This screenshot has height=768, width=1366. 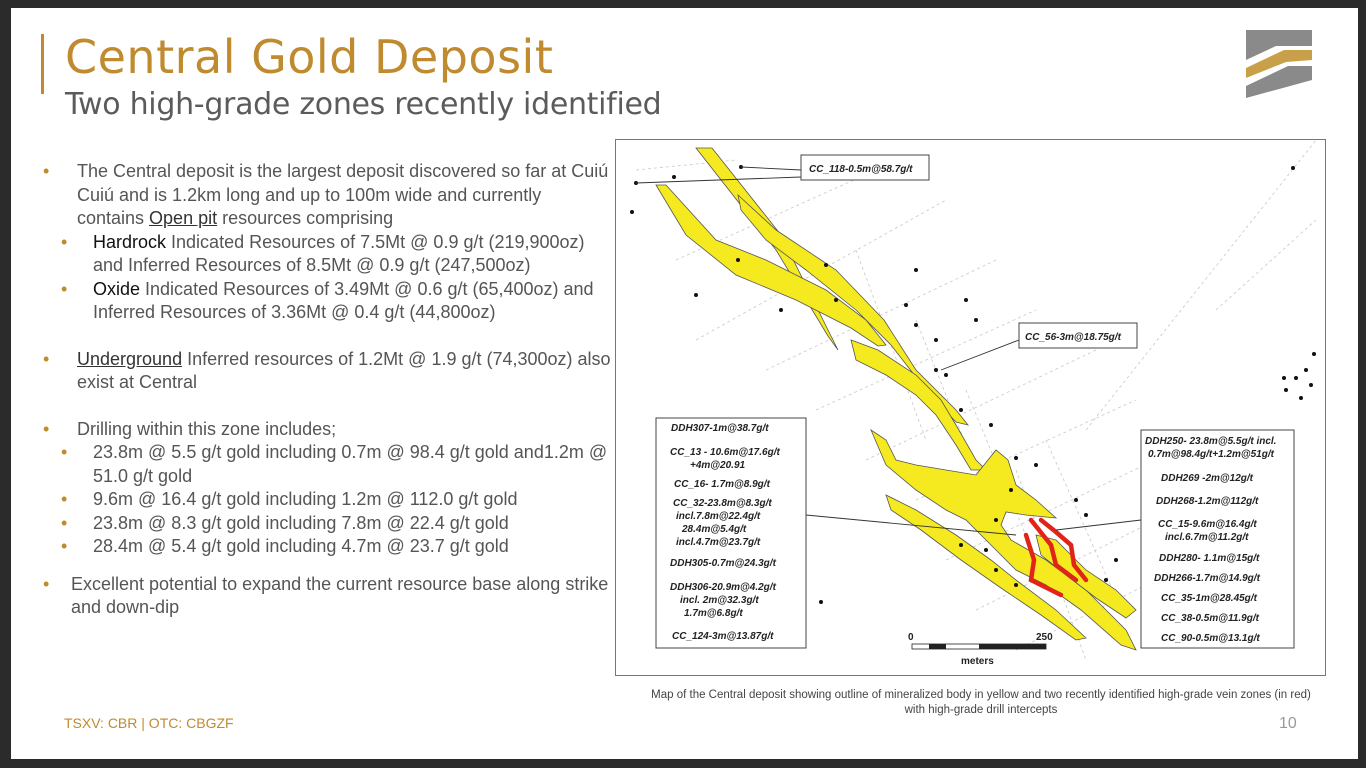 What do you see at coordinates (723, 563) in the screenshot?
I see `intercept-label: DDH305-0.7m@24.3g/t` at bounding box center [723, 563].